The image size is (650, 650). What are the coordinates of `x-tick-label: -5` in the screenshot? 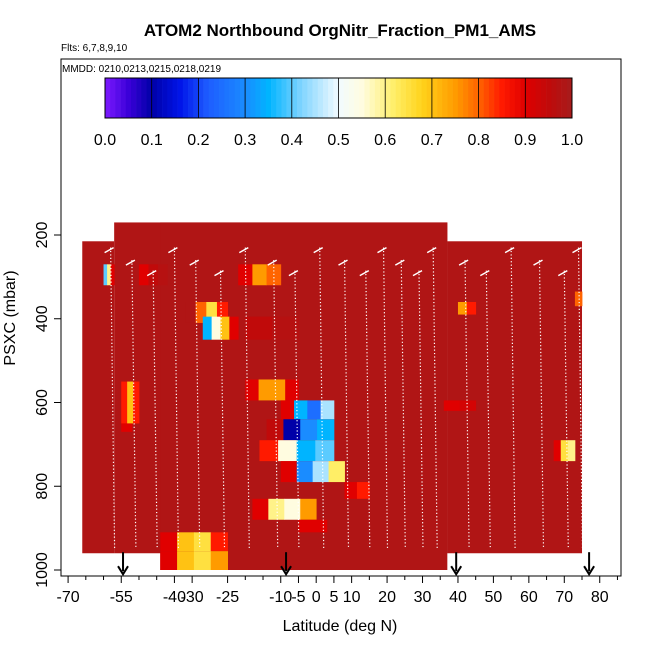 It's located at (298, 597).